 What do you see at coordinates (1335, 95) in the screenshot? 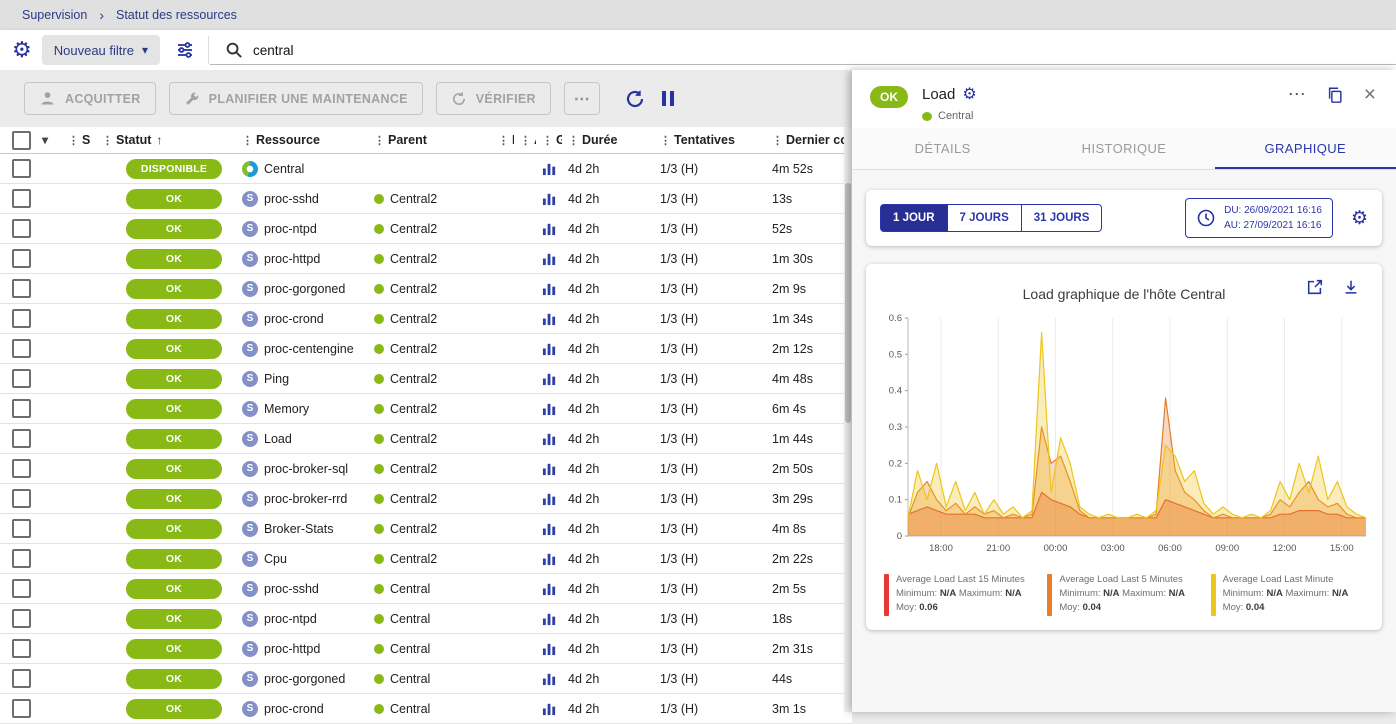
I see `copy-link-icon` at bounding box center [1335, 95].